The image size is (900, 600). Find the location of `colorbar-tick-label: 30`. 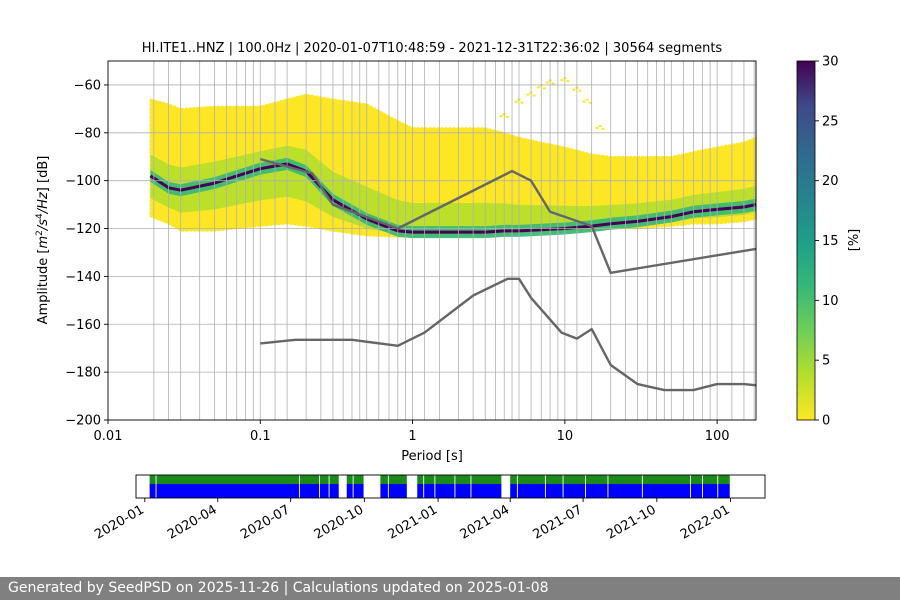

colorbar-tick-label: 30 is located at coordinates (830, 62).